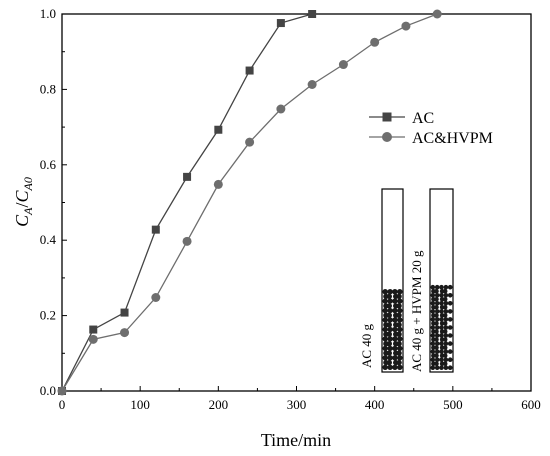 Image resolution: width=550 pixels, height=456 pixels. I want to click on x-tick-label: 300, so click(297, 404).